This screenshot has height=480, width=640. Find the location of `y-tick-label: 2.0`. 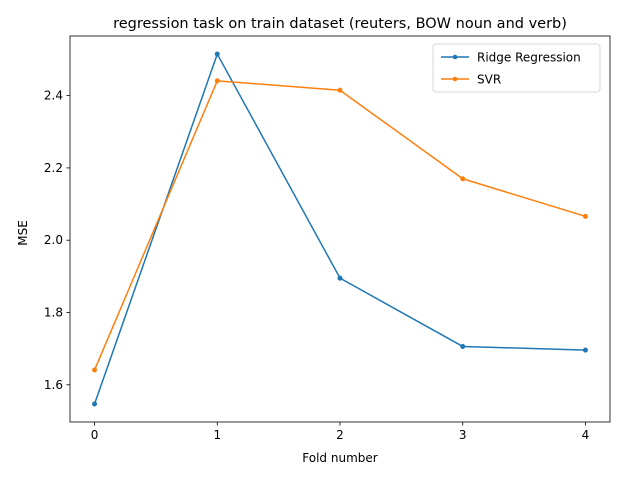

y-tick-label: 2.0 is located at coordinates (53, 240).